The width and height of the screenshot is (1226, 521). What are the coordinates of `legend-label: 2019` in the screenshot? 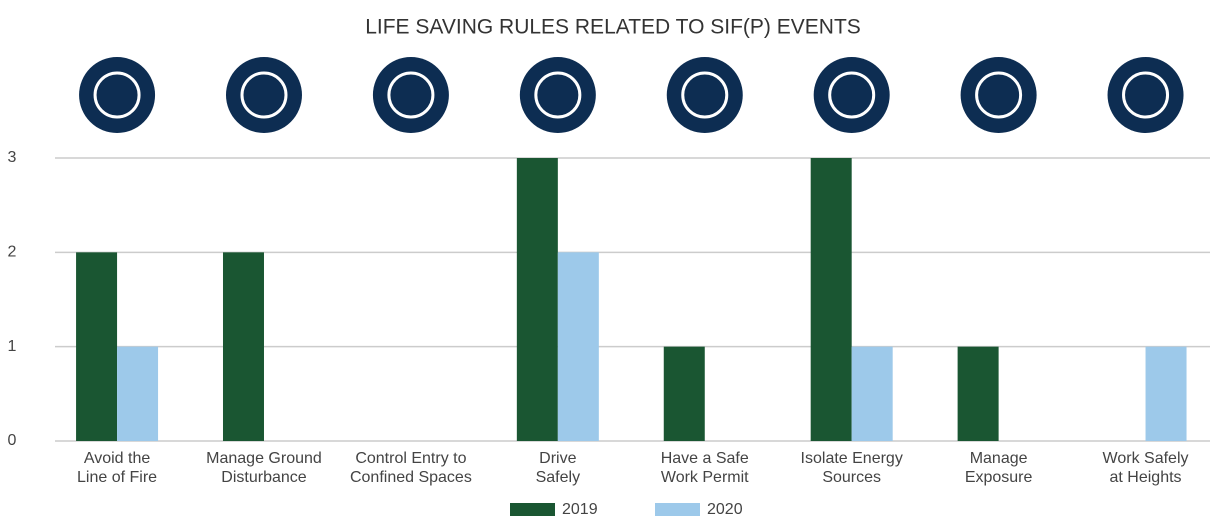 It's located at (580, 509).